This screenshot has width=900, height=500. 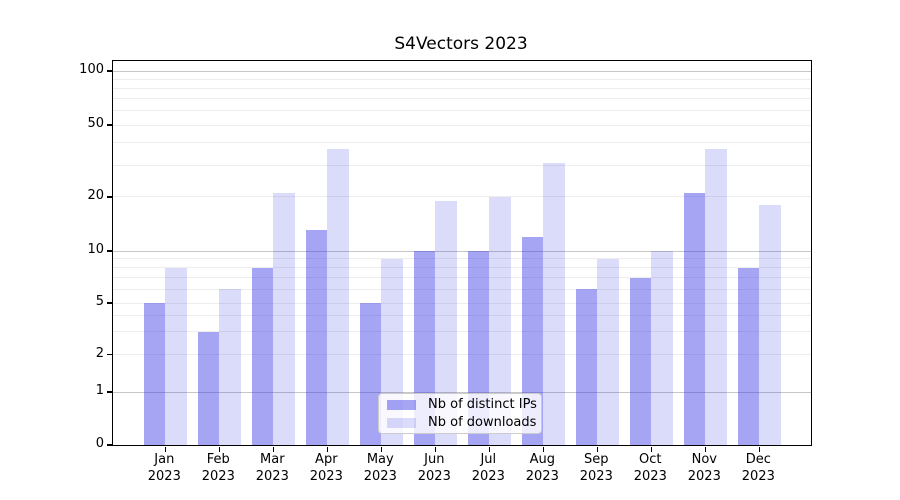 I want to click on x-tick-label-month: Sep, so click(x=596, y=459).